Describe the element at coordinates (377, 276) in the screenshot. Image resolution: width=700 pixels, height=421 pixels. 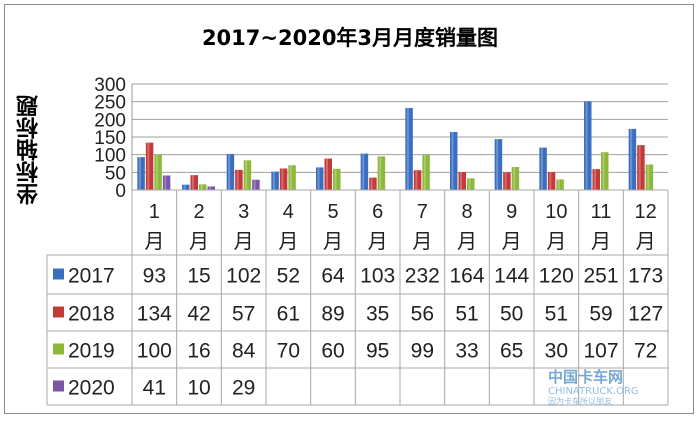
I see `table-cell: 103` at that location.